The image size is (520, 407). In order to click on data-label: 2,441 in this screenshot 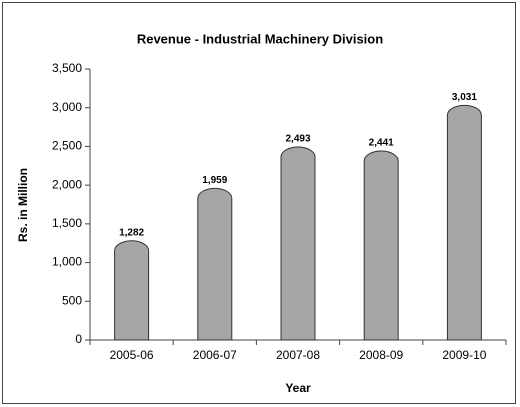, I will do `click(381, 143)`.